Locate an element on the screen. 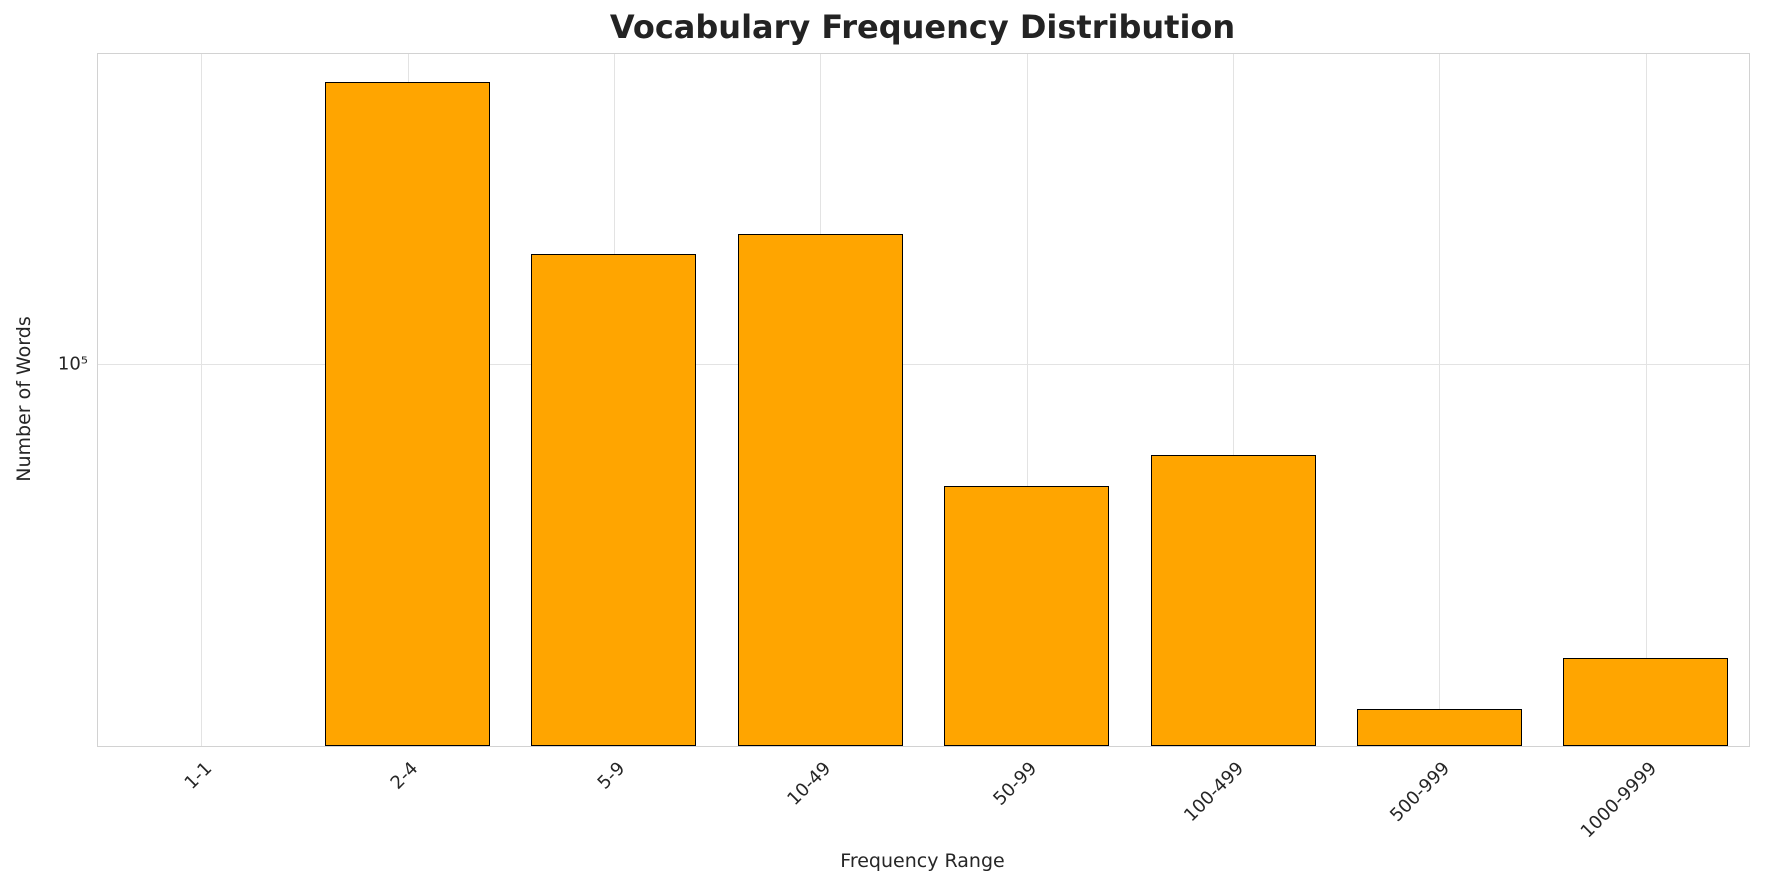 This screenshot has height=885, width=1782. x-tick-label: 1-1 is located at coordinates (198, 776).